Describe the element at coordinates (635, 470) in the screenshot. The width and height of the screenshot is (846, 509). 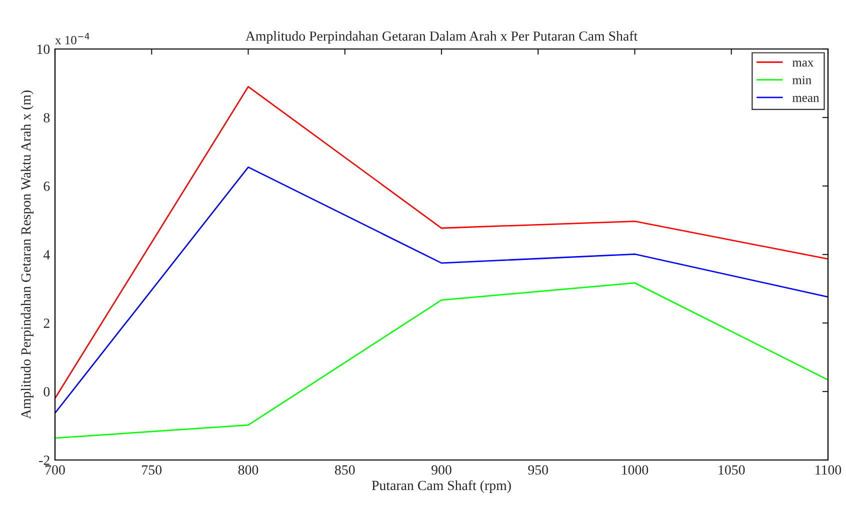
I see `x-tick-label: 1000` at that location.